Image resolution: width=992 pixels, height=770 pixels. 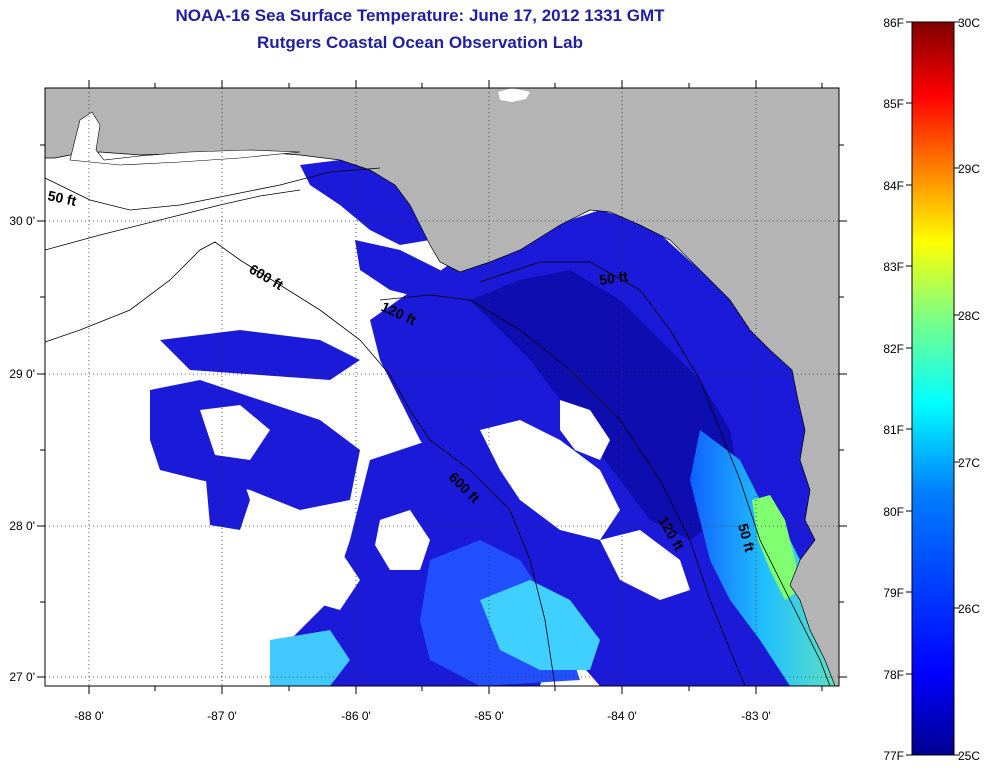 What do you see at coordinates (893, 349) in the screenshot?
I see `colorbar-f-label: 82F` at bounding box center [893, 349].